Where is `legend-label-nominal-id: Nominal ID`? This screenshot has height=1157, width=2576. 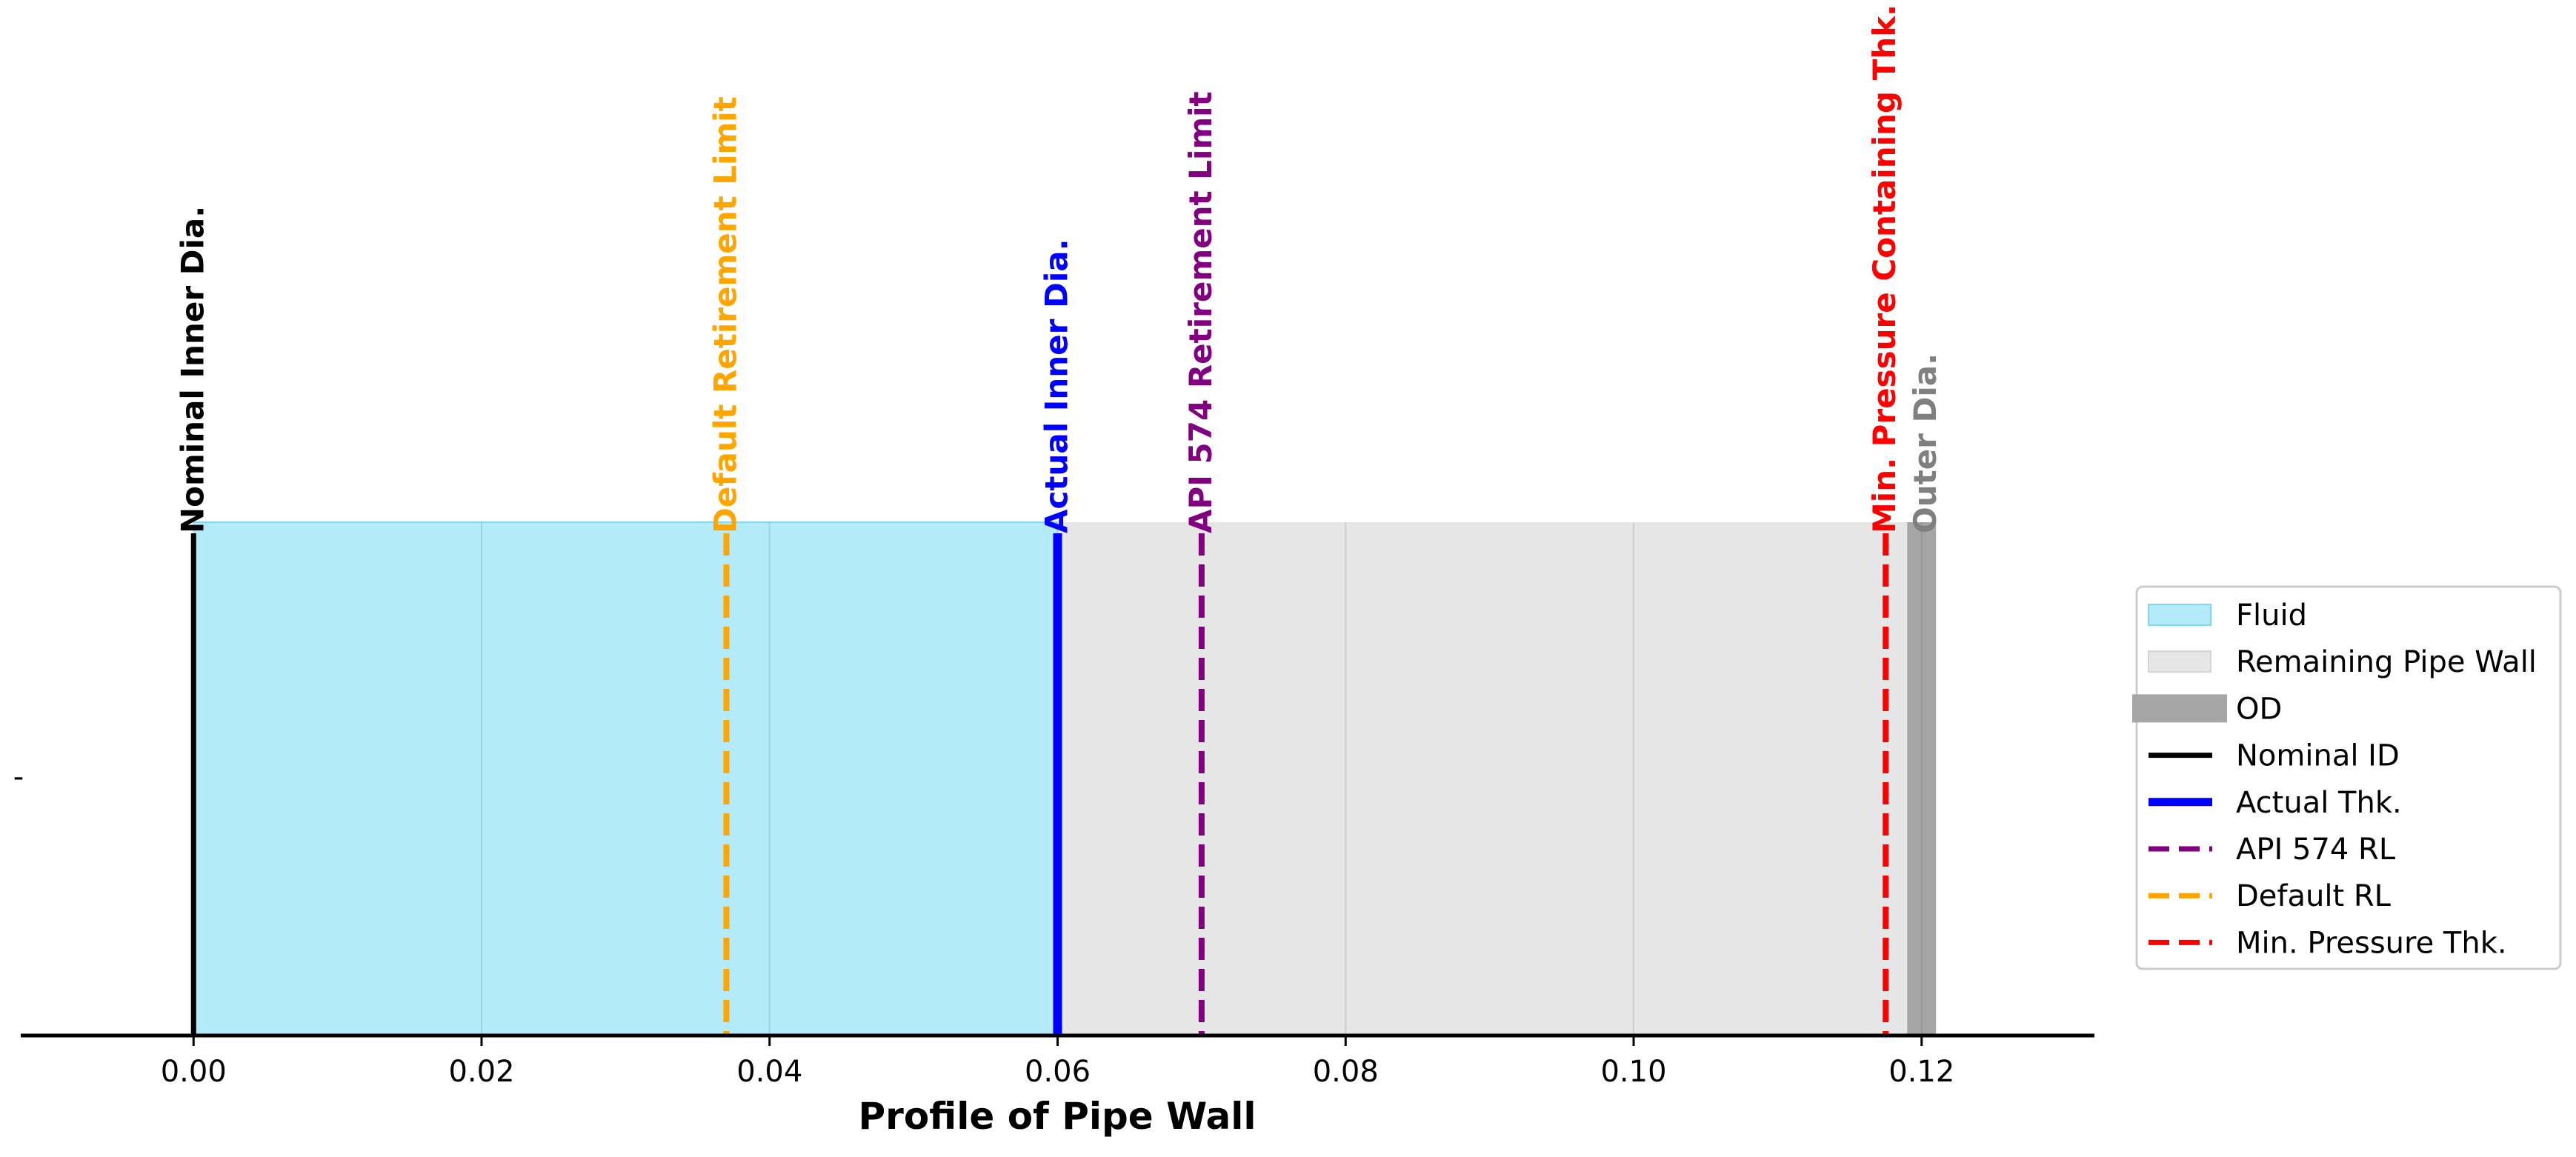 legend-label-nominal-id: Nominal ID is located at coordinates (2318, 756).